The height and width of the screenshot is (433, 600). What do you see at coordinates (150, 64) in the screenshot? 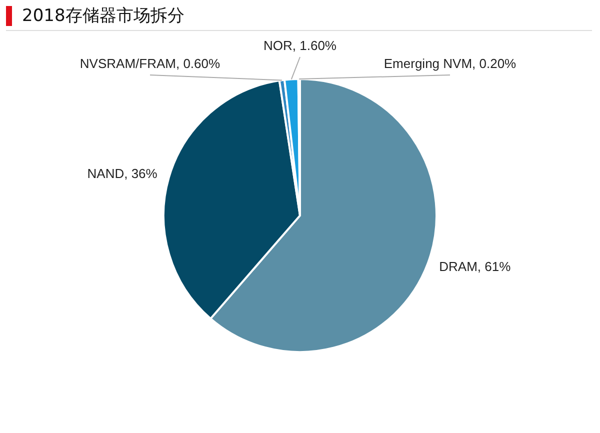
I see `slice-label: NVSRAM/FRAM, 0.60%` at bounding box center [150, 64].